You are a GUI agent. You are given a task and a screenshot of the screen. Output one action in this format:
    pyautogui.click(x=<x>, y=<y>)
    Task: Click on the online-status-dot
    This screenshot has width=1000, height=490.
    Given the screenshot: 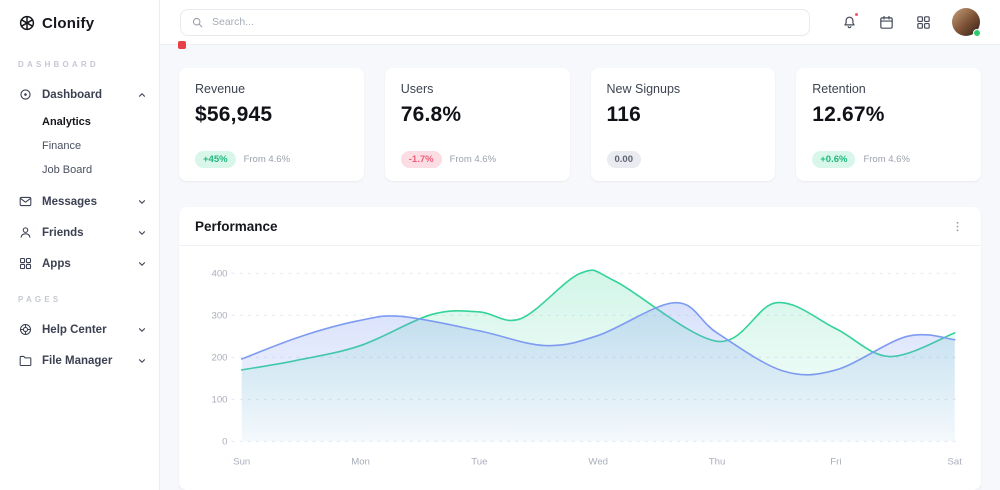 What is the action you would take?
    pyautogui.click(x=977, y=33)
    